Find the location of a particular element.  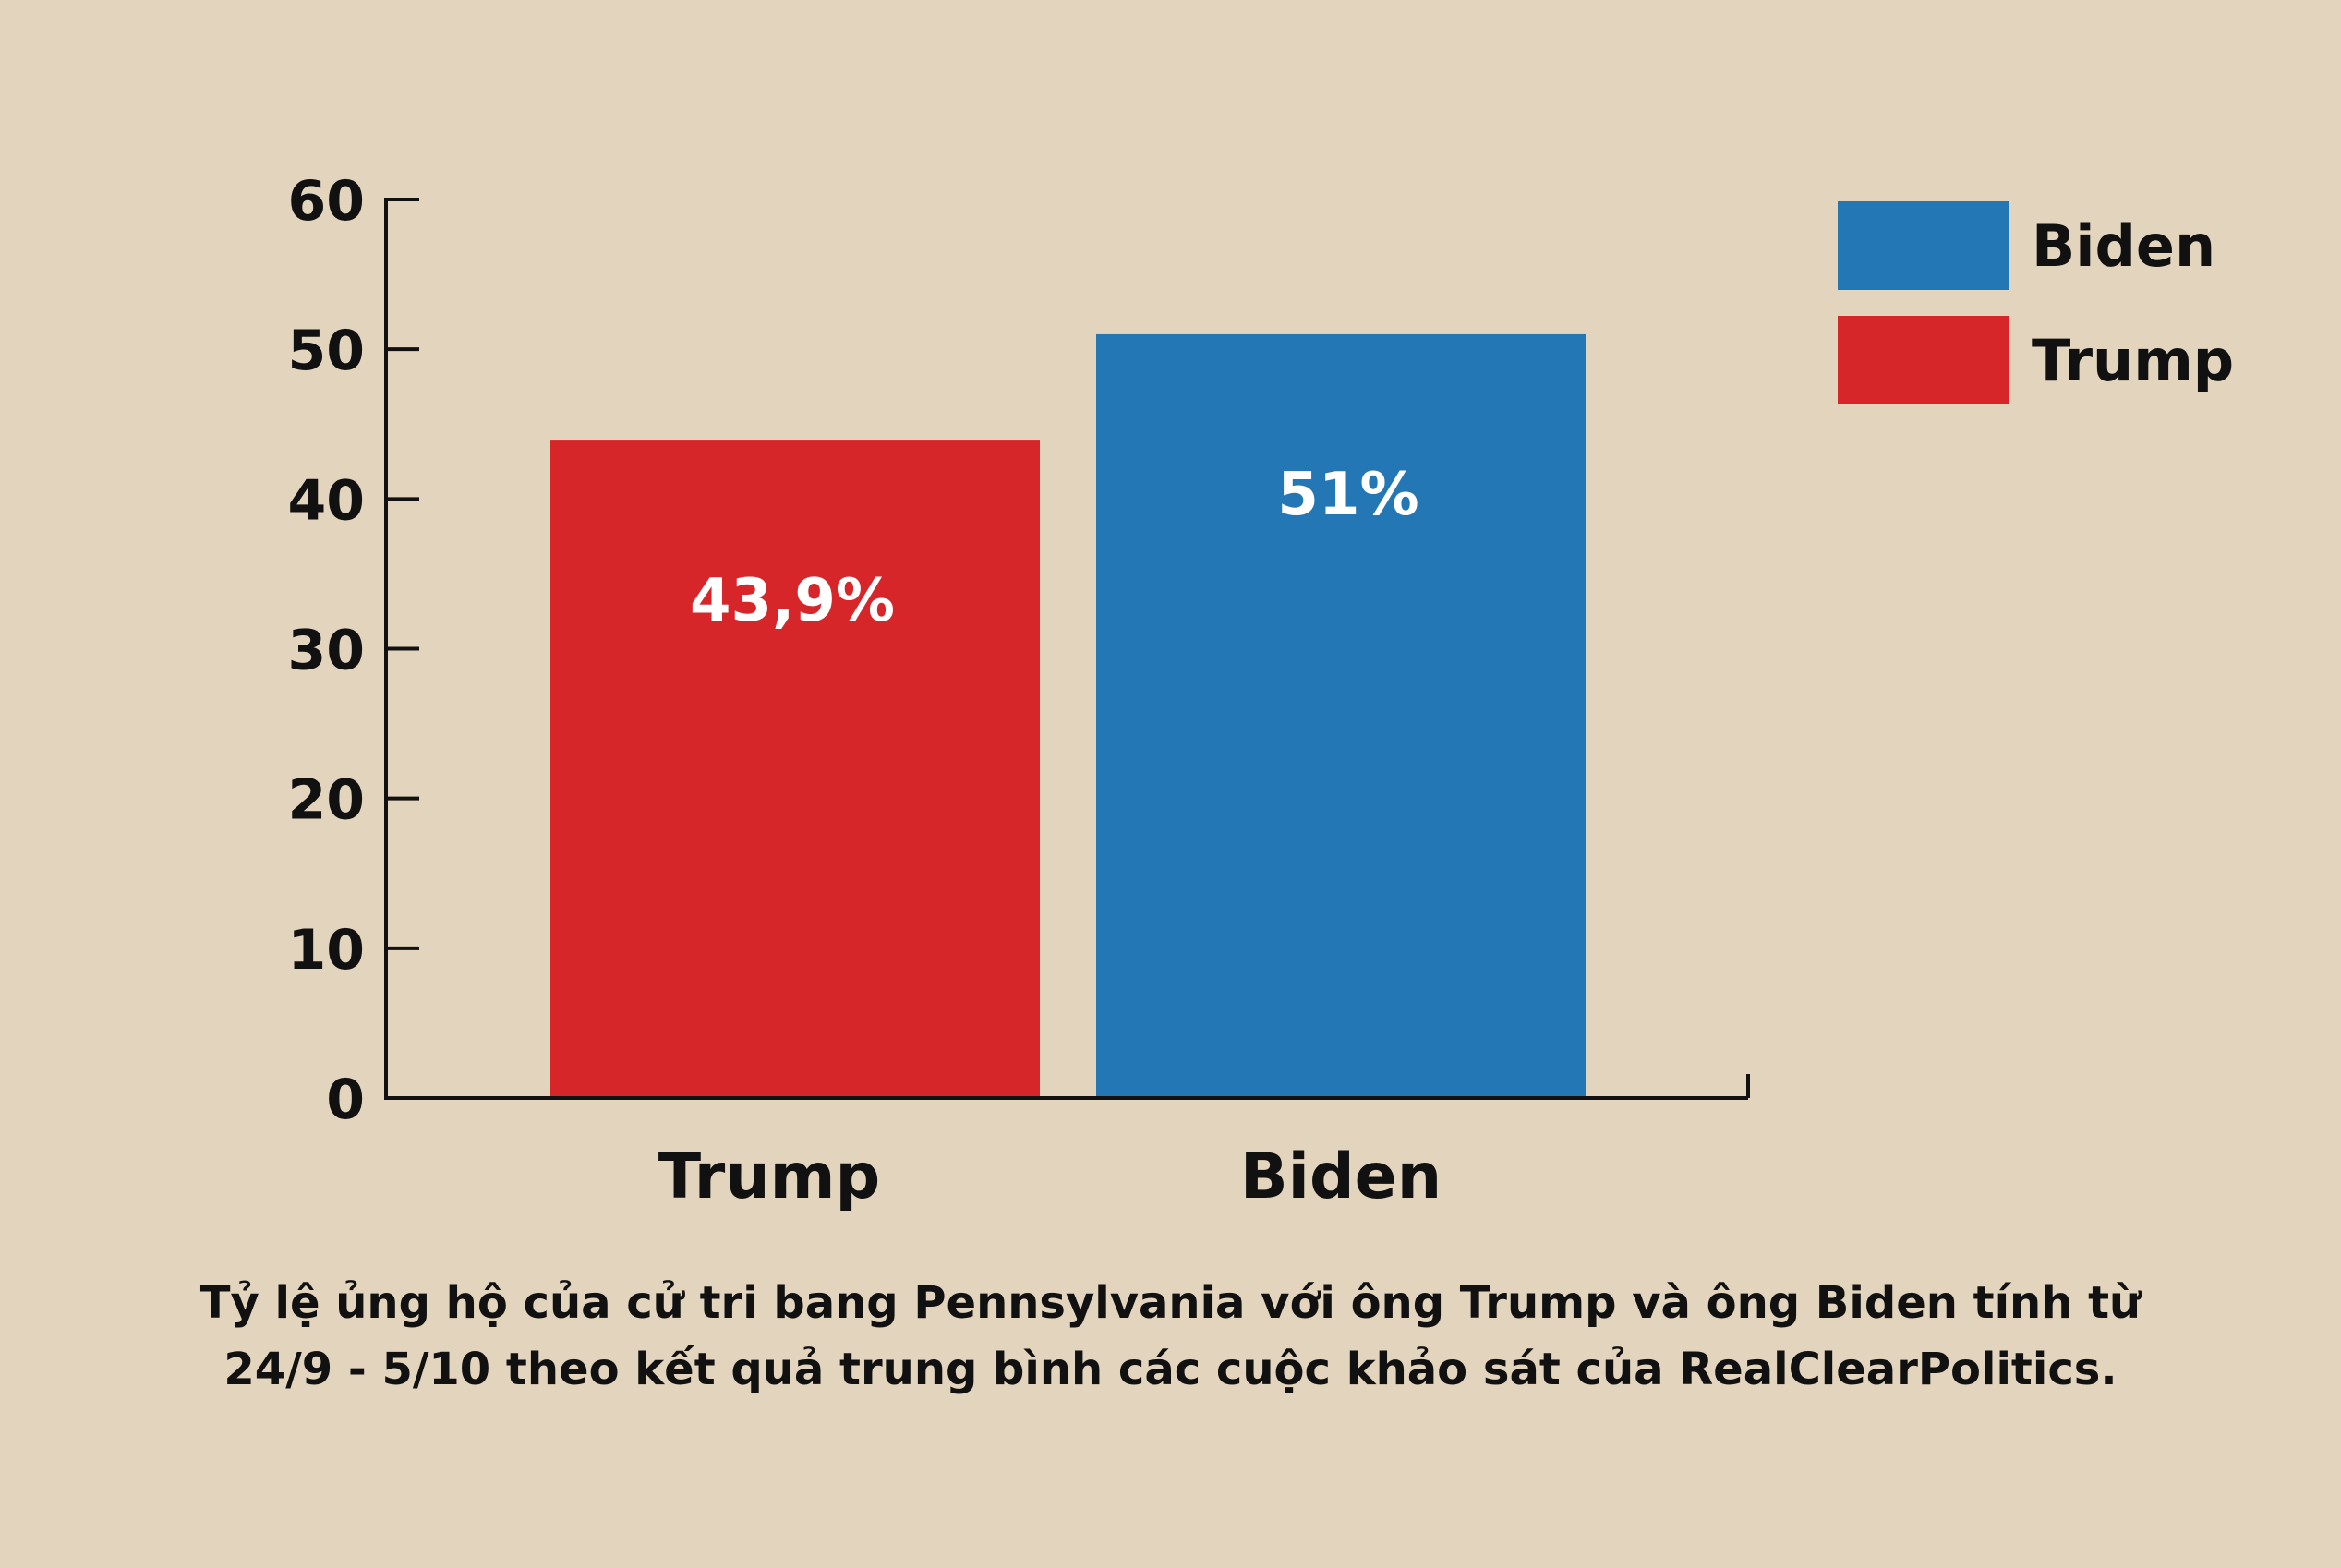

legend-swatch-biden is located at coordinates (1923, 245).